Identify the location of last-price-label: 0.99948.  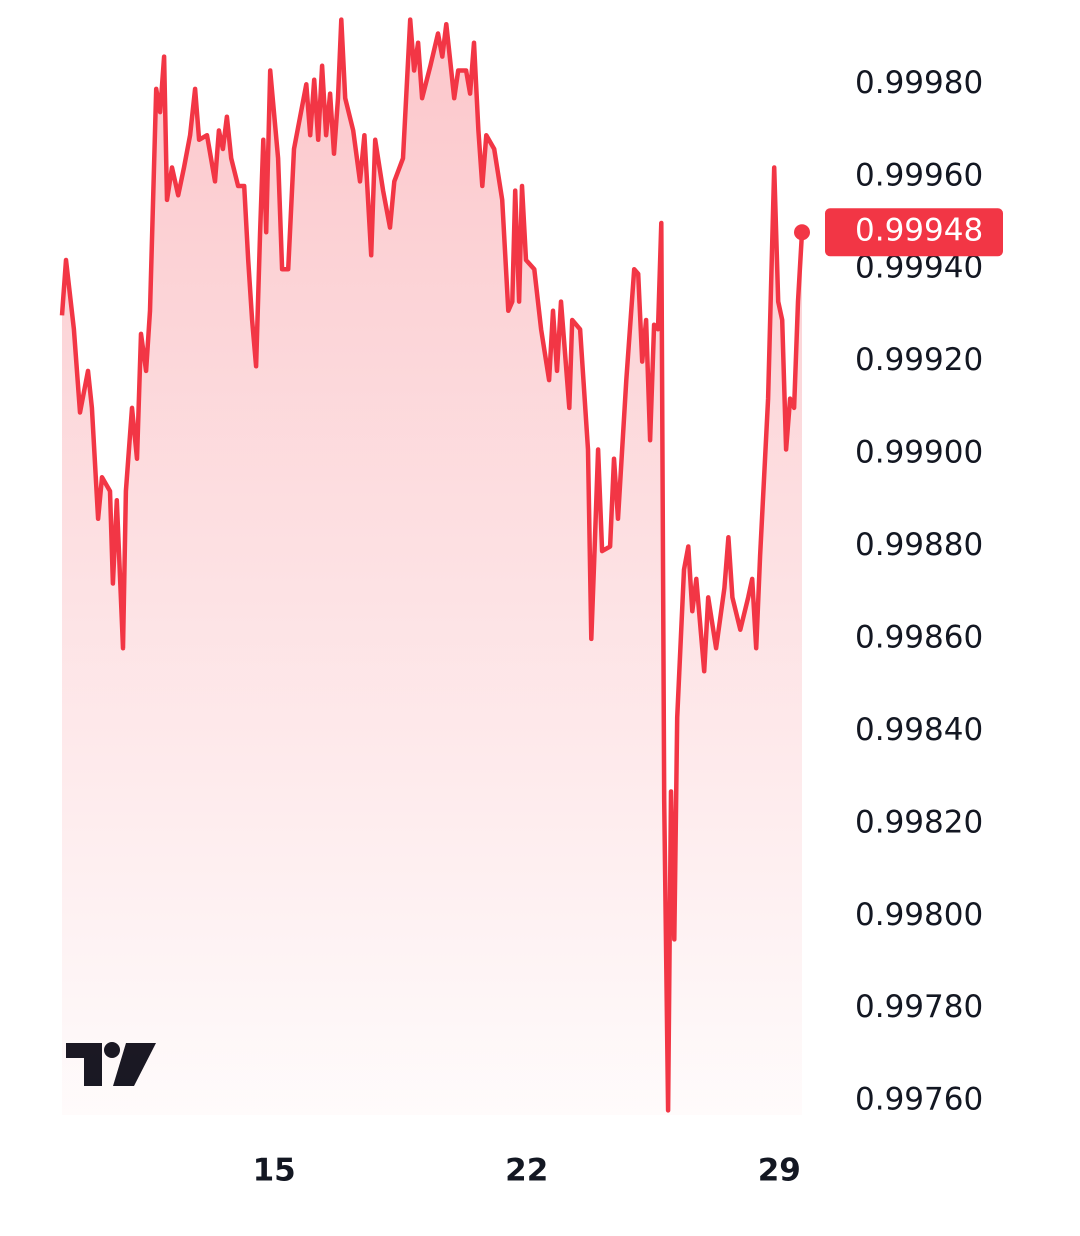
(919, 231).